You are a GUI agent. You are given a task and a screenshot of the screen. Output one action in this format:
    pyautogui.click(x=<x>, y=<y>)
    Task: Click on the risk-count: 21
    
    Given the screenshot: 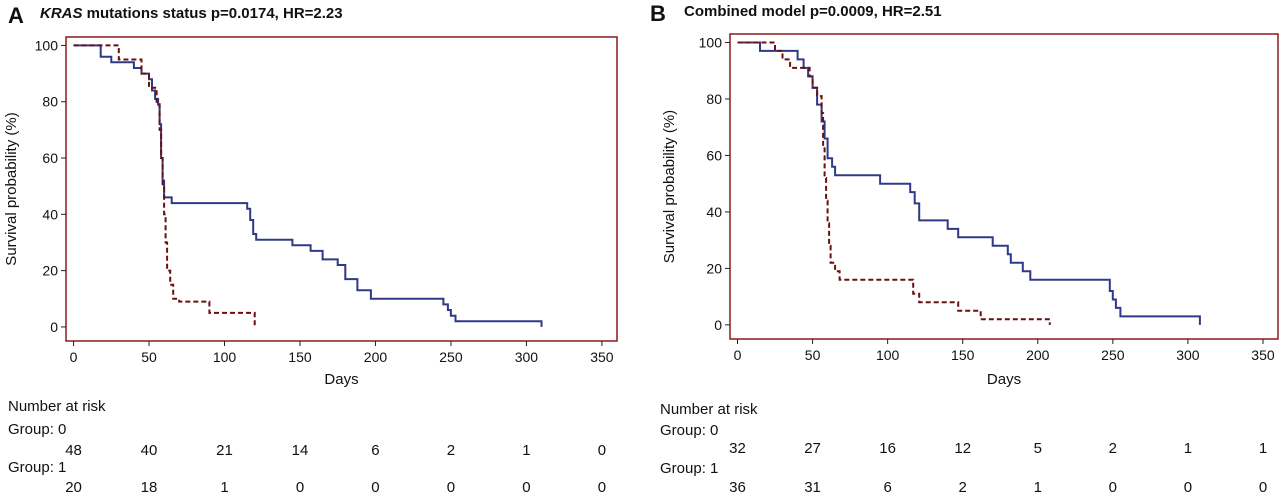 What is the action you would take?
    pyautogui.click(x=224, y=450)
    